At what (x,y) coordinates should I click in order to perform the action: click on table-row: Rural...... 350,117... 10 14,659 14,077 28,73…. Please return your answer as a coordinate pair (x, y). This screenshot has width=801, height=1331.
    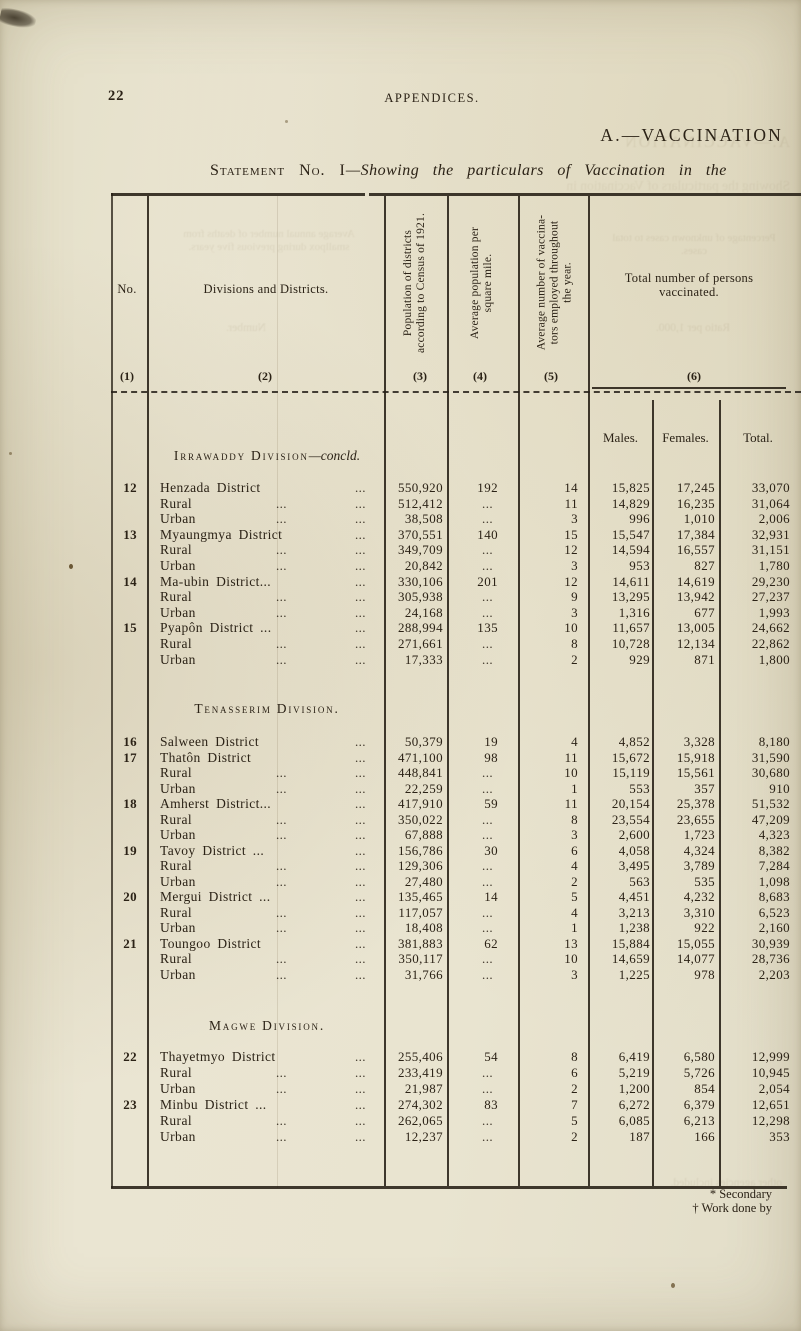
    Looking at the image, I should click on (400, 959).